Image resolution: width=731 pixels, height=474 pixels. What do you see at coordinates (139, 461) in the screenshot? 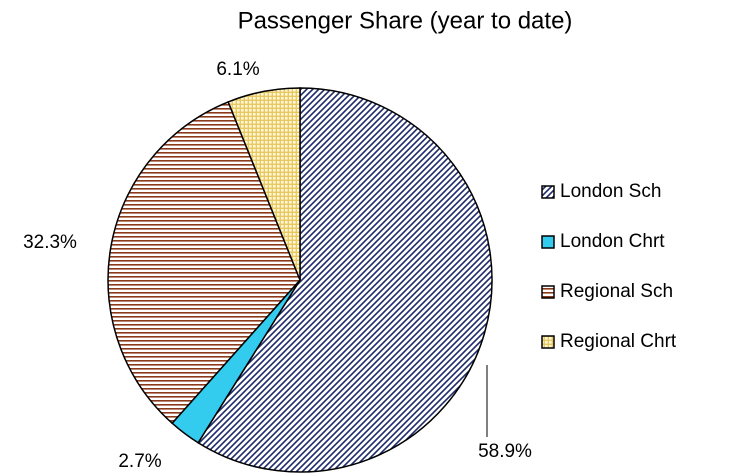
I see `data-label: 2.7%` at bounding box center [139, 461].